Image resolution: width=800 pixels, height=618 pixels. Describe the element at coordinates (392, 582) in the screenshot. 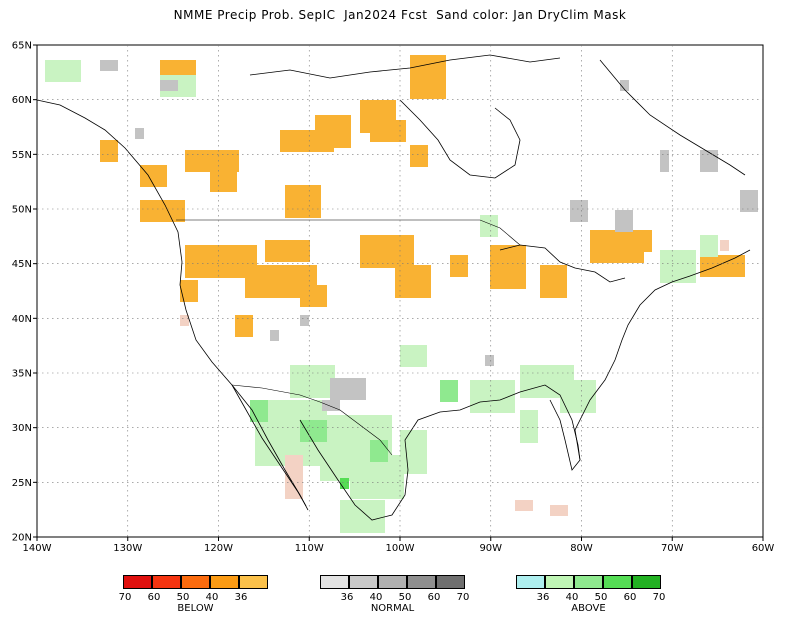

I see `legend-swatch` at that location.